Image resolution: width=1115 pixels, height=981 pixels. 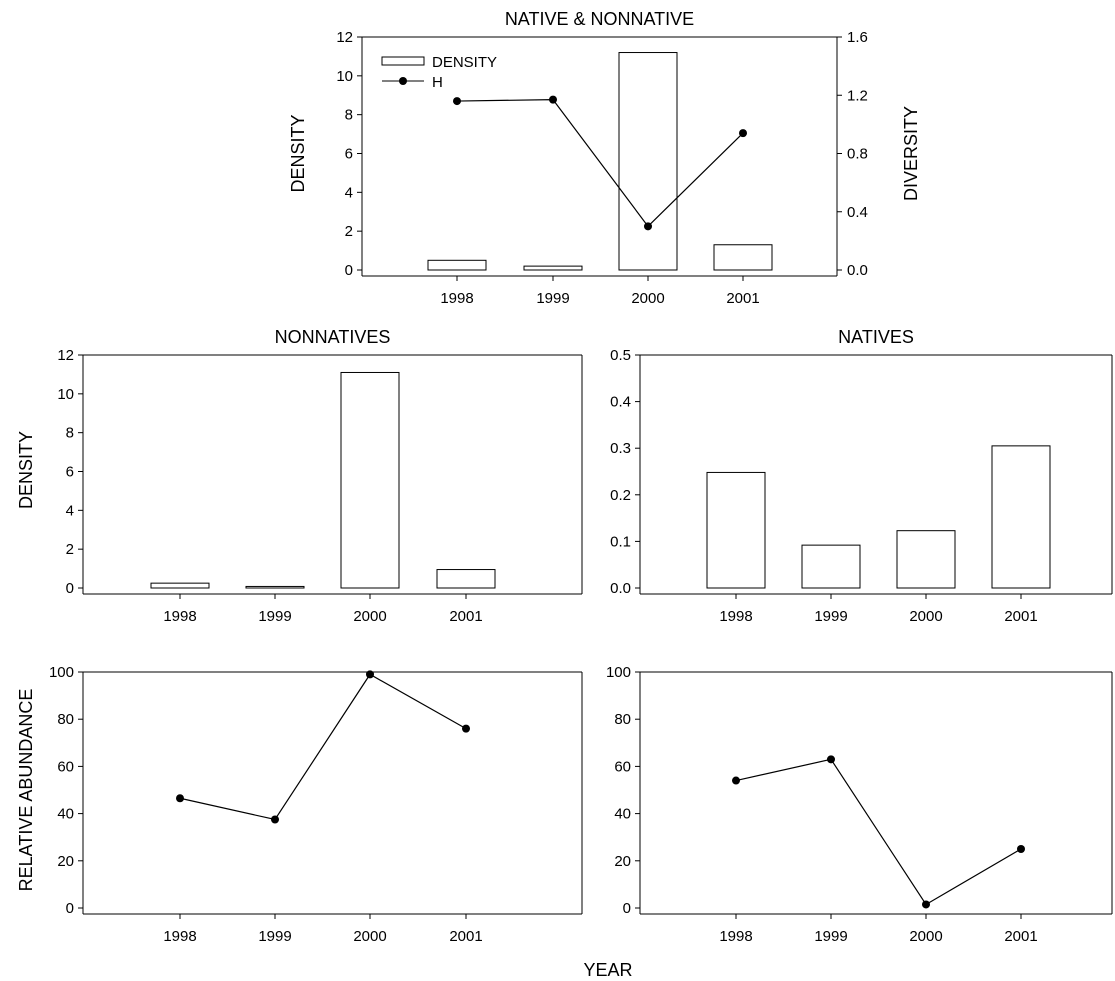 I want to click on y2-tick-label: 0.8, so click(x=857, y=154).